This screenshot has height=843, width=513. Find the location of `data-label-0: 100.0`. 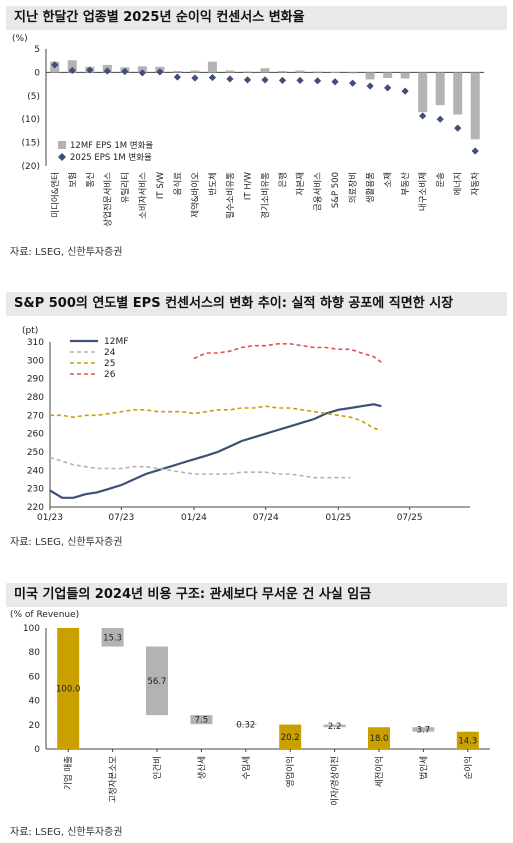

data-label-0: 100.0 is located at coordinates (68, 690).